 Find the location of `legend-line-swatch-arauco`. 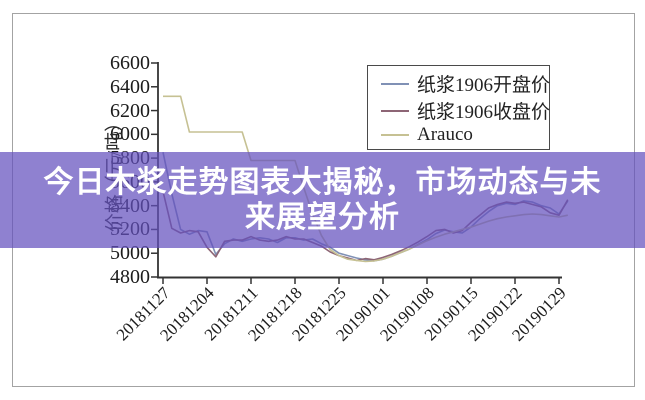

legend-line-swatch-arauco is located at coordinates (395, 135).